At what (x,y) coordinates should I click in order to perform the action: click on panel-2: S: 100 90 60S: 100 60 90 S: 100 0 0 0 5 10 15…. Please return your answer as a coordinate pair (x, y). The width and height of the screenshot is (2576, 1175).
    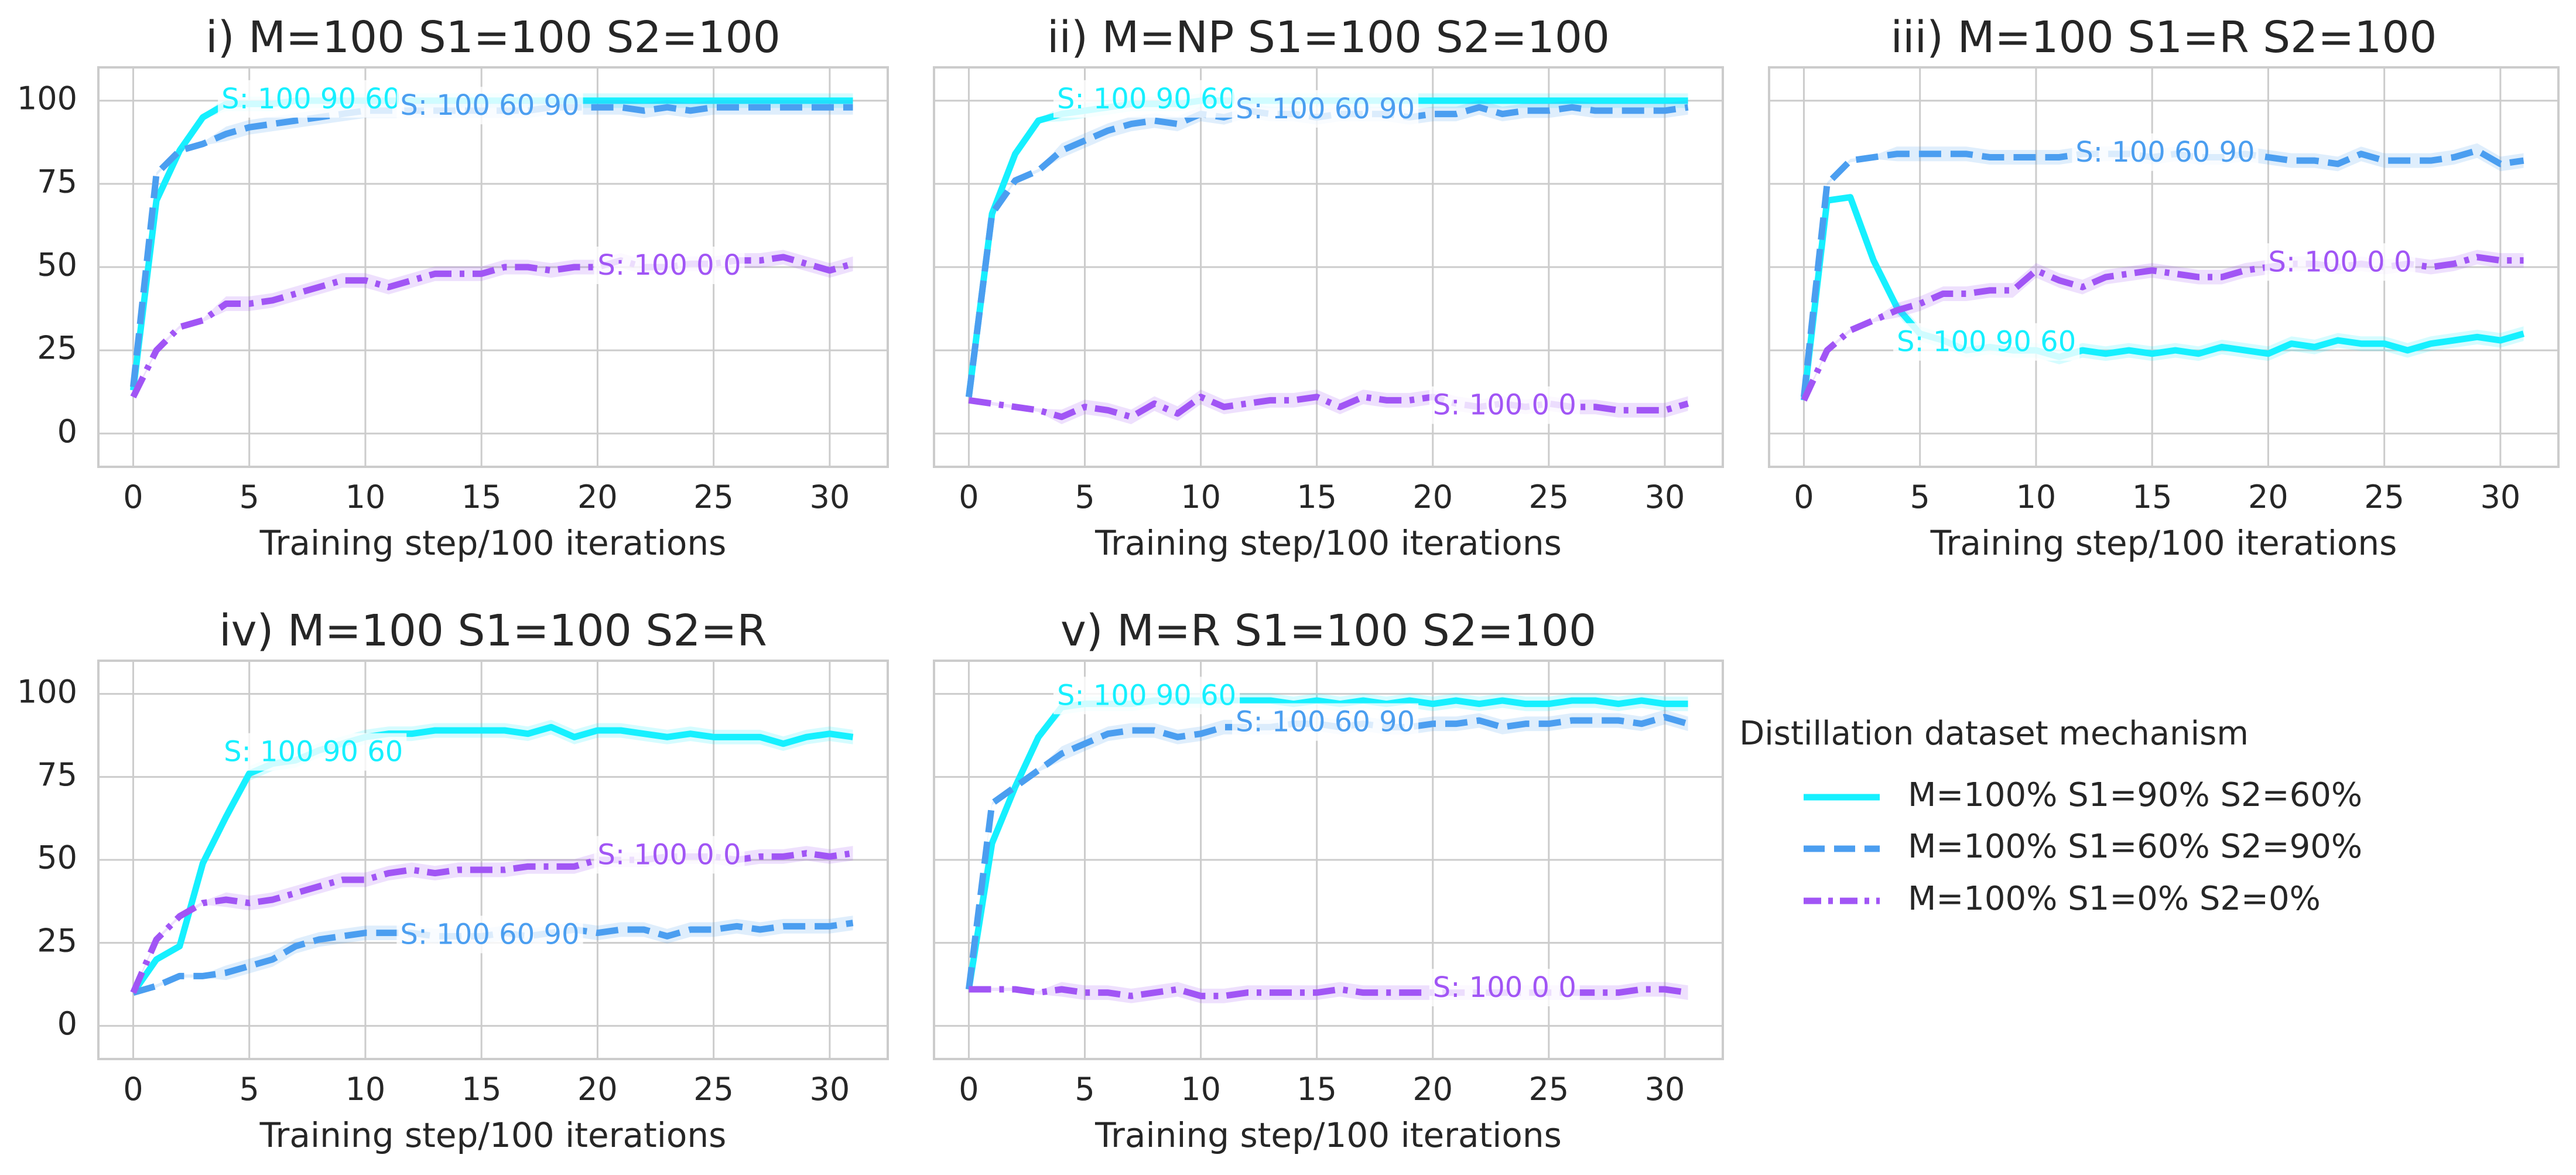
    Looking at the image, I should click on (1328, 287).